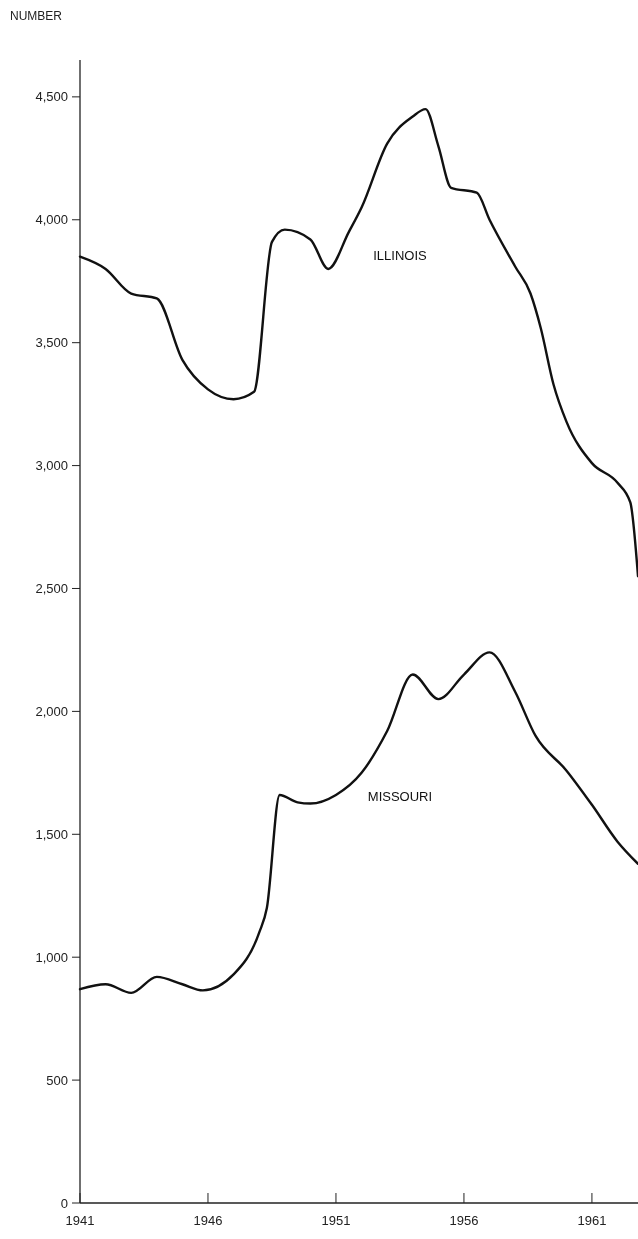 The height and width of the screenshot is (1239, 638). Describe the element at coordinates (336, 1220) in the screenshot. I see `x-tick-label: 1951` at that location.